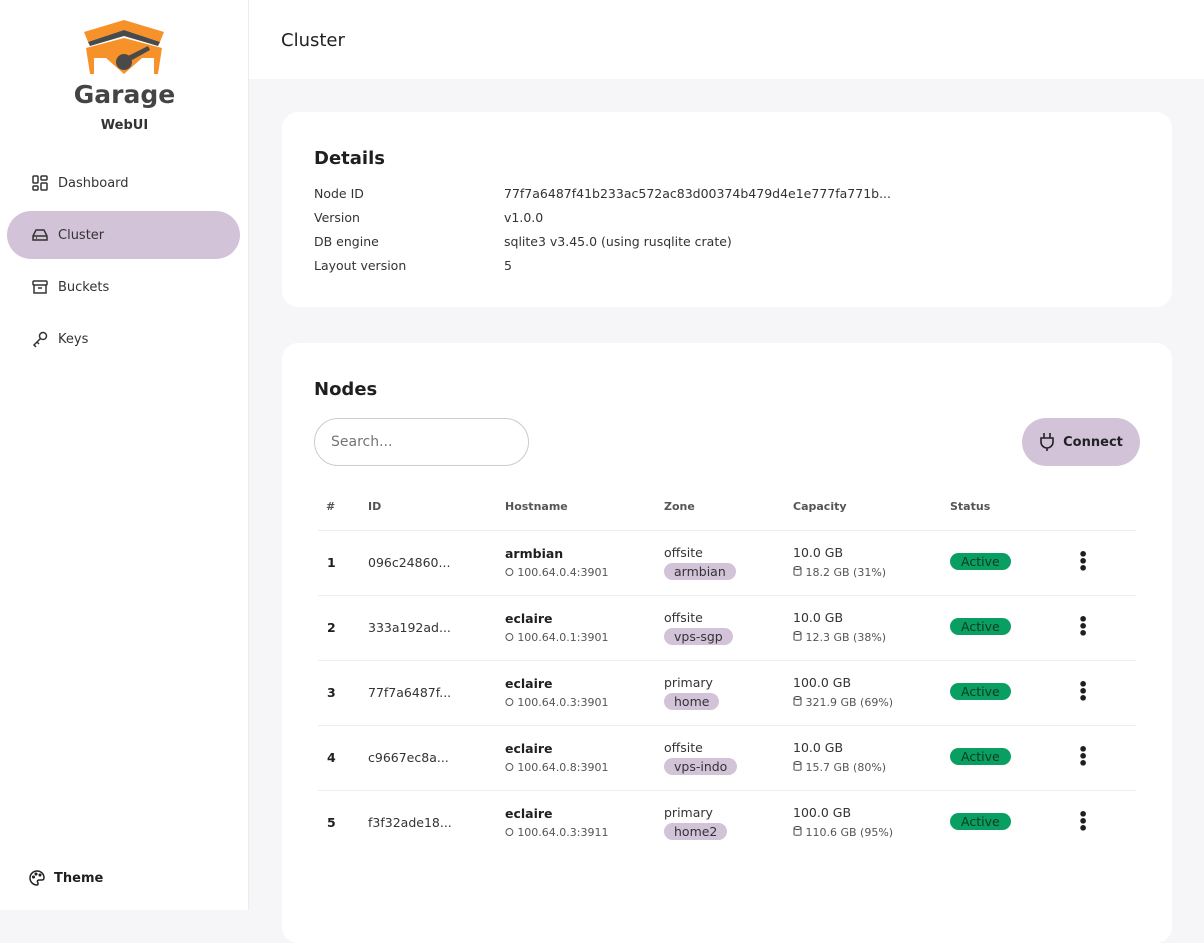 The width and height of the screenshot is (1204, 943). Describe the element at coordinates (820, 506) in the screenshot. I see `column-header-capacity: Capacity` at that location.